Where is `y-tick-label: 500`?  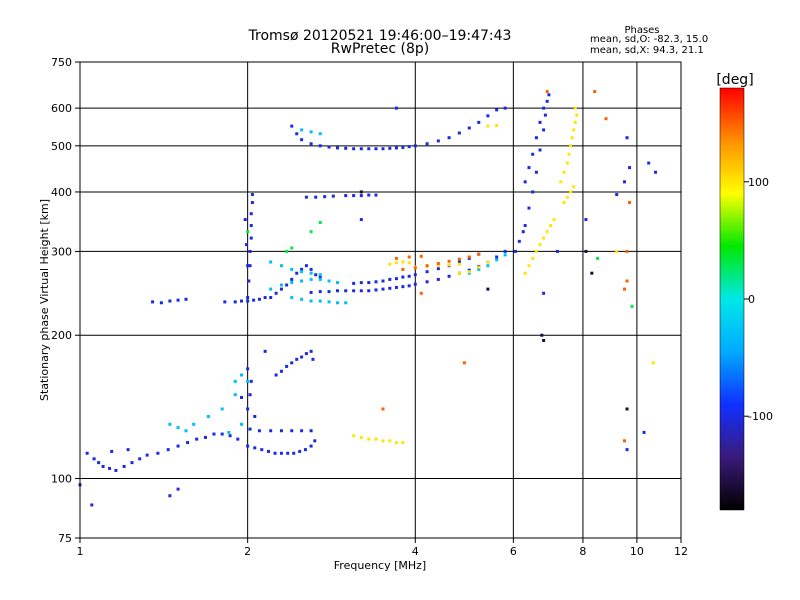 y-tick-label: 500 is located at coordinates (61, 146).